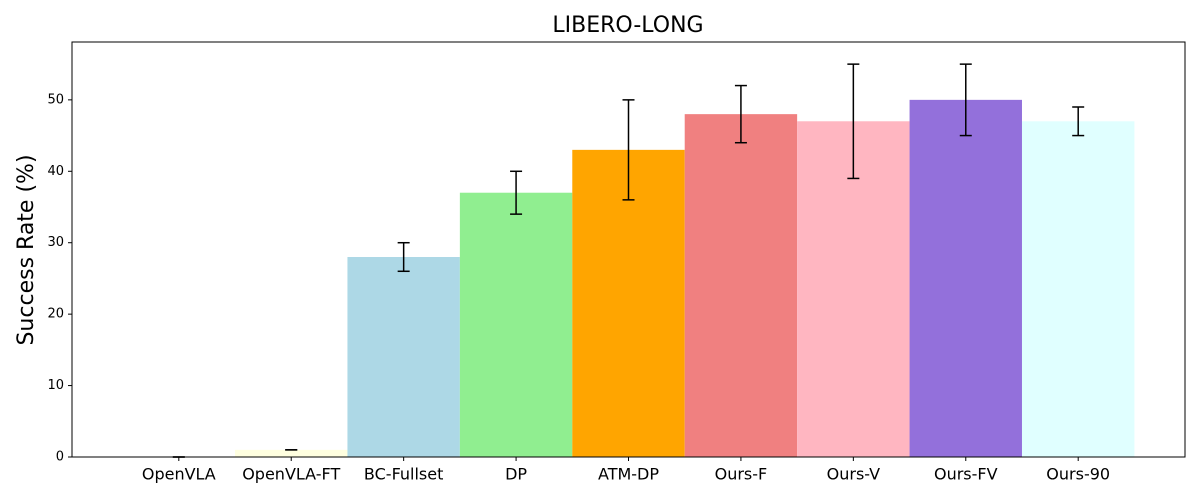  I want to click on x-tick-label: DP, so click(516, 474).